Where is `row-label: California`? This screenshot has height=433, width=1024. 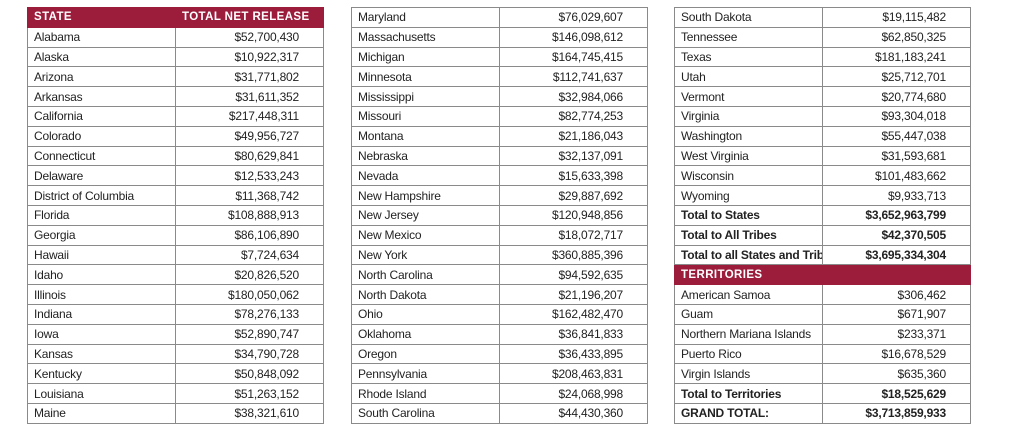 row-label: California is located at coordinates (101, 116).